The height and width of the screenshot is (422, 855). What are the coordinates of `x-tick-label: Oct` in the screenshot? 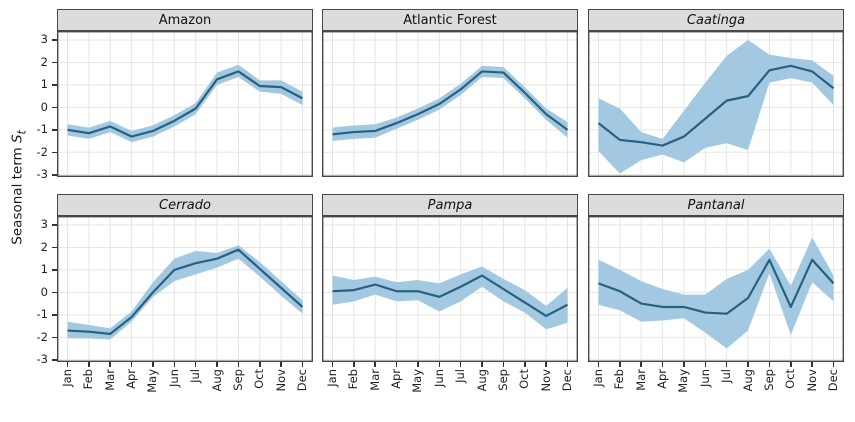 It's located at (259, 379).